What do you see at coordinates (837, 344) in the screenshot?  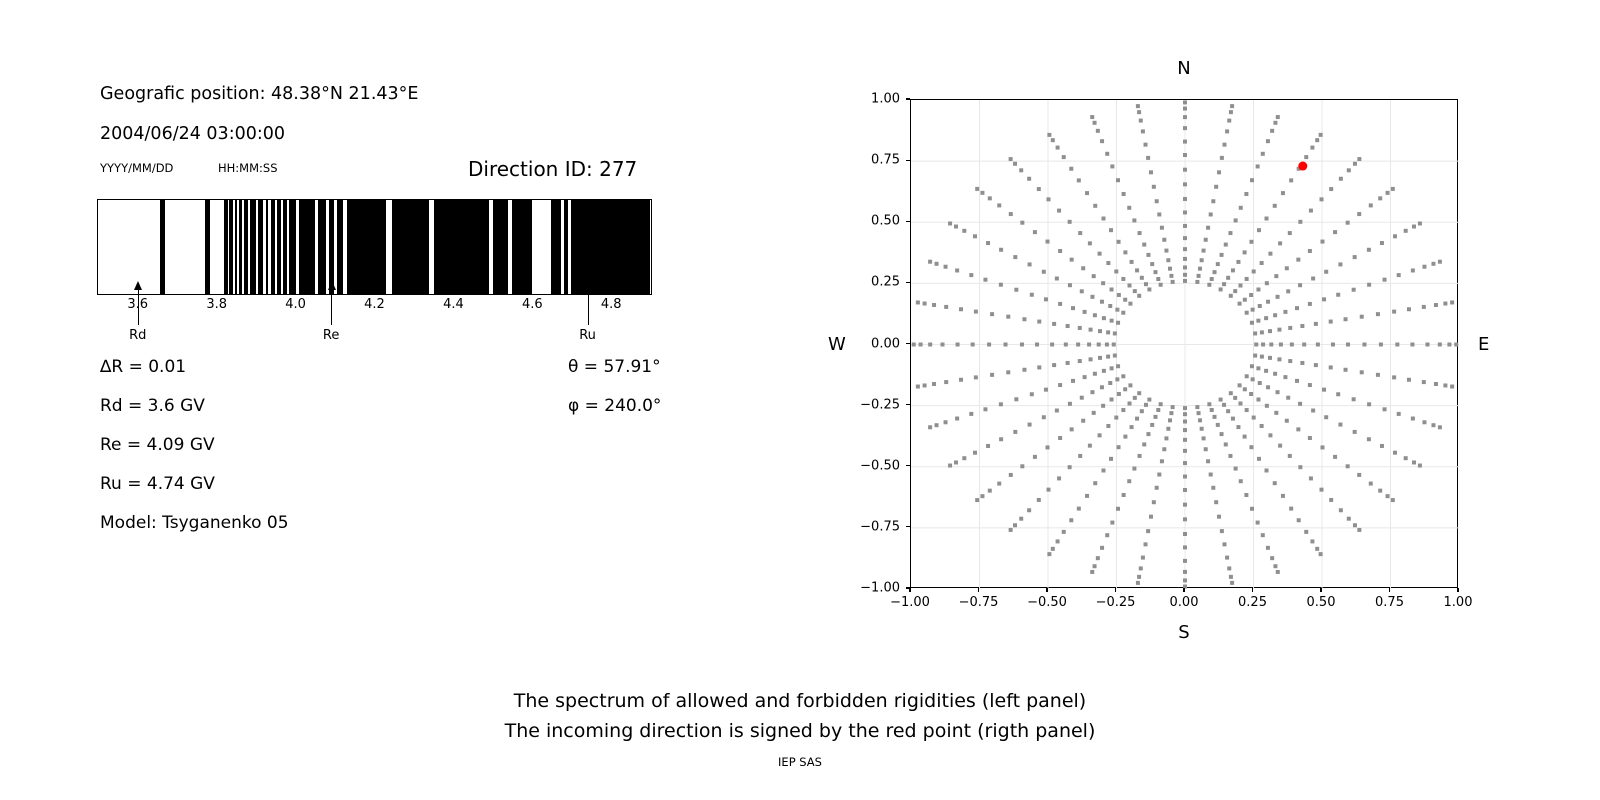 I see `compass-label-west: W` at bounding box center [837, 344].